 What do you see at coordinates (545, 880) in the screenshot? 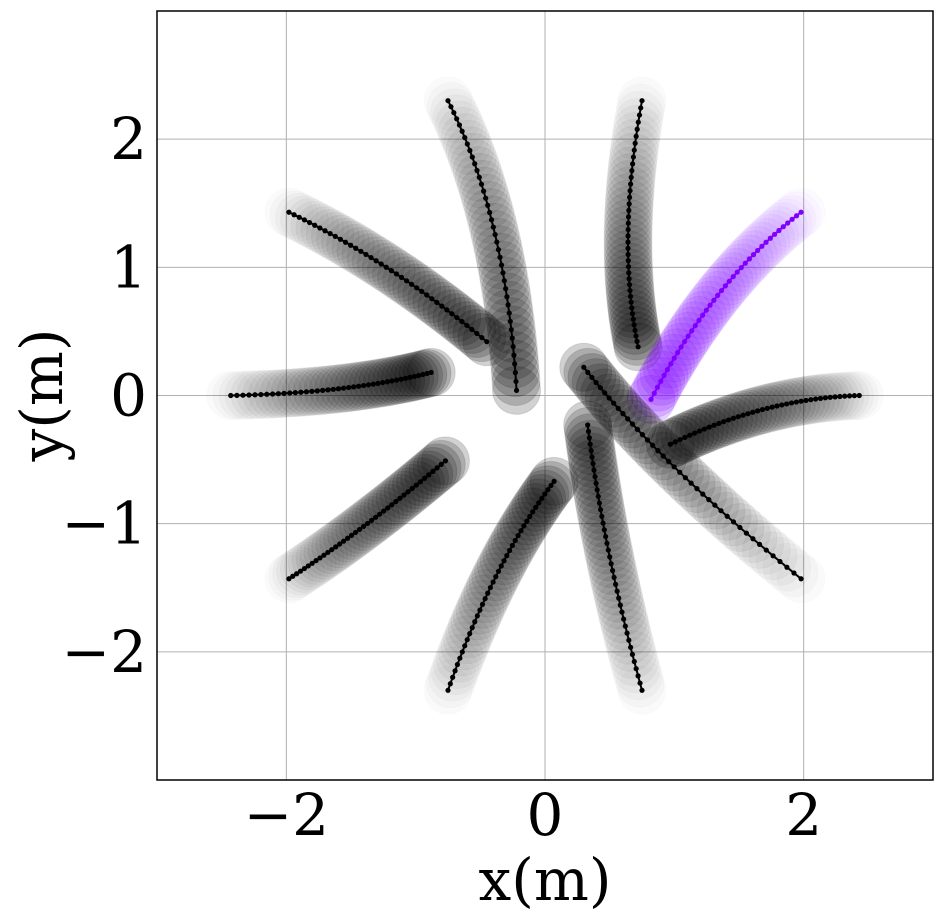
I see `x-axis-label: x(m)` at bounding box center [545, 880].